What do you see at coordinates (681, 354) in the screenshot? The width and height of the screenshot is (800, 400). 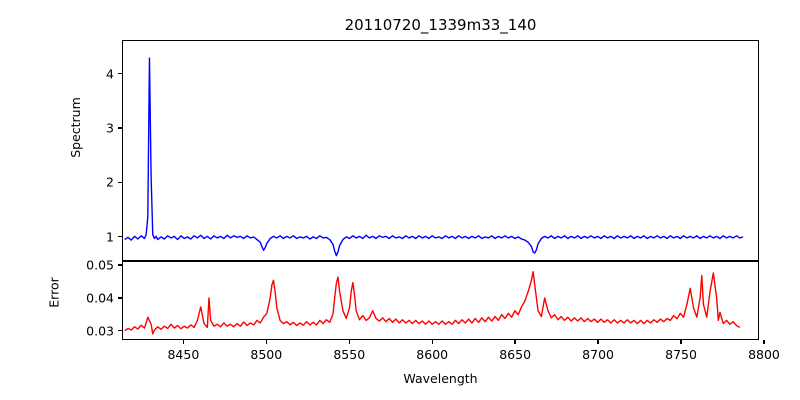 I see `x-tick-label: 8750` at bounding box center [681, 354].